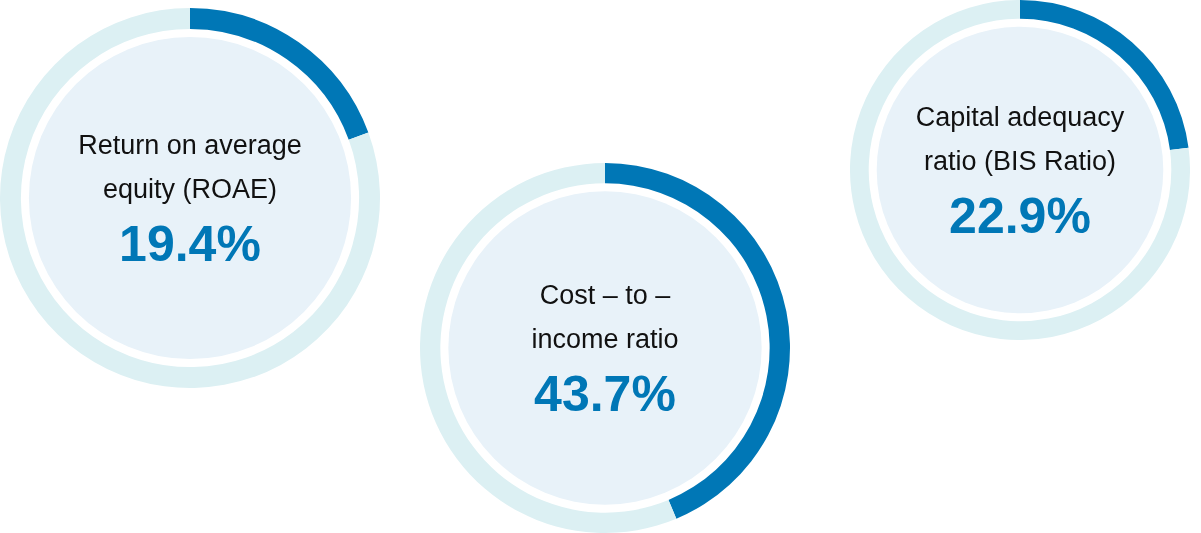 The height and width of the screenshot is (533, 1201). Describe the element at coordinates (605, 317) in the screenshot. I see `text: Cost – to – income ratio` at that location.